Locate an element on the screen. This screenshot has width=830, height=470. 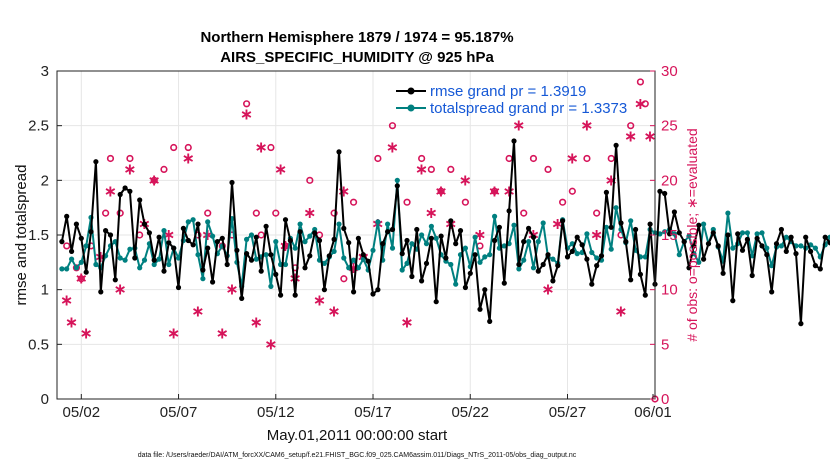
obs-evaluated-marker-40: ∗ is located at coordinates (508, 190).